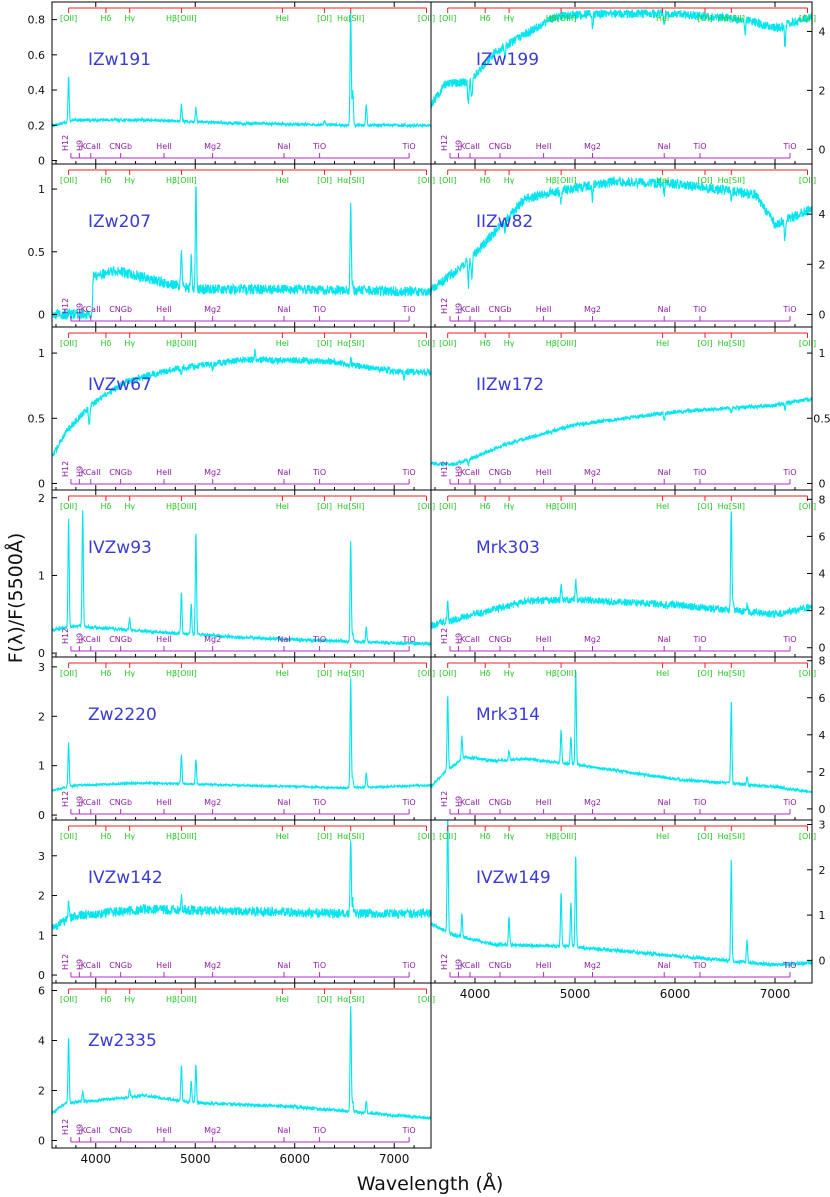 The image size is (830, 1197). What do you see at coordinates (621, 234) in the screenshot?
I see `spectrum-line-IIZw82` at bounding box center [621, 234].